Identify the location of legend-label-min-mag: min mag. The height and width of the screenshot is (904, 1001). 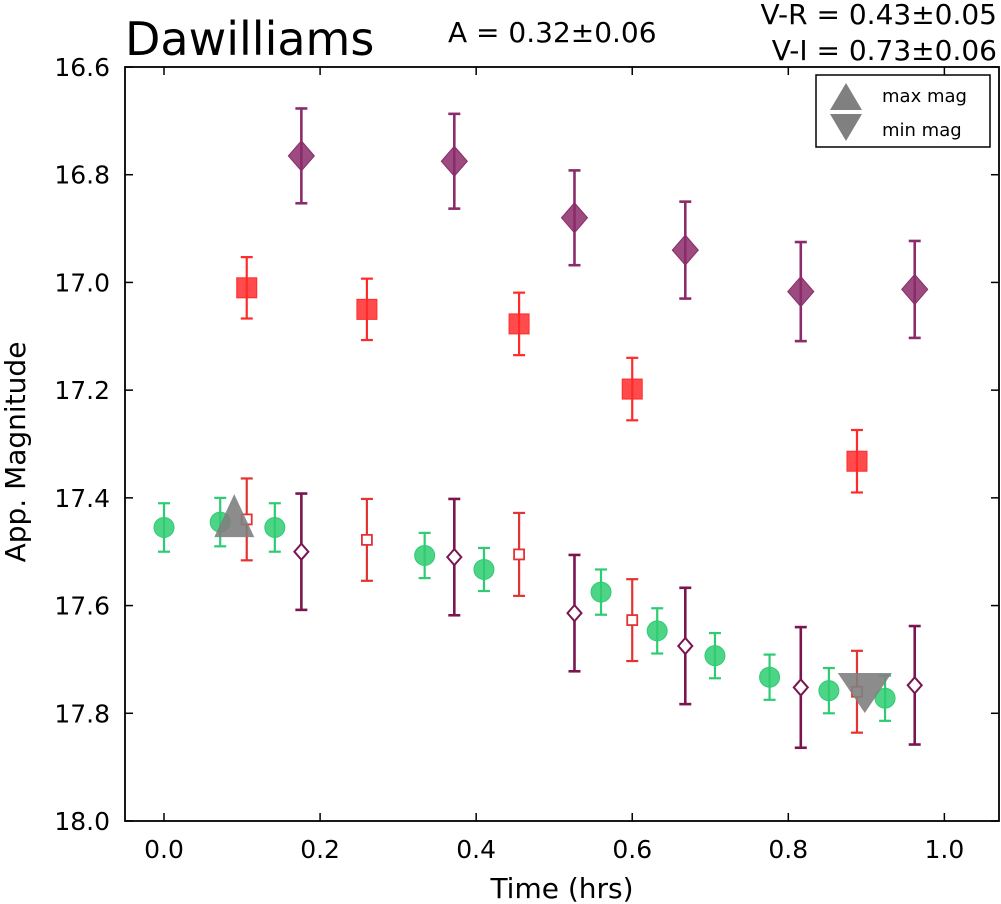
(922, 130).